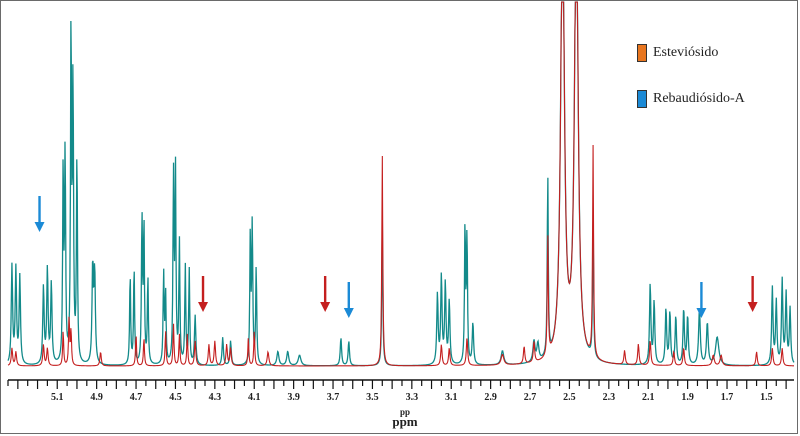 This screenshot has width=800, height=436. Describe the element at coordinates (727, 397) in the screenshot. I see `x-tick-label: 1.7` at that location.